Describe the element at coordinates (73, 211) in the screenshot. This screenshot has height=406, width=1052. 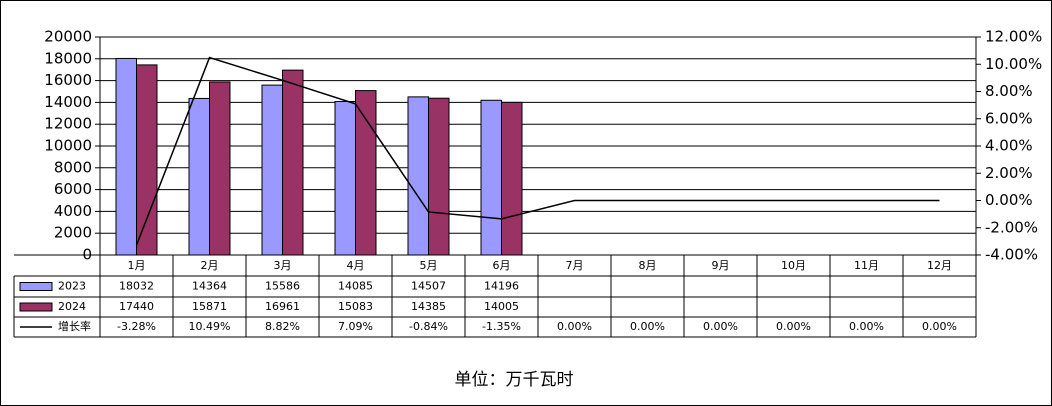
I see `y-tick-label: 4000` at that location.